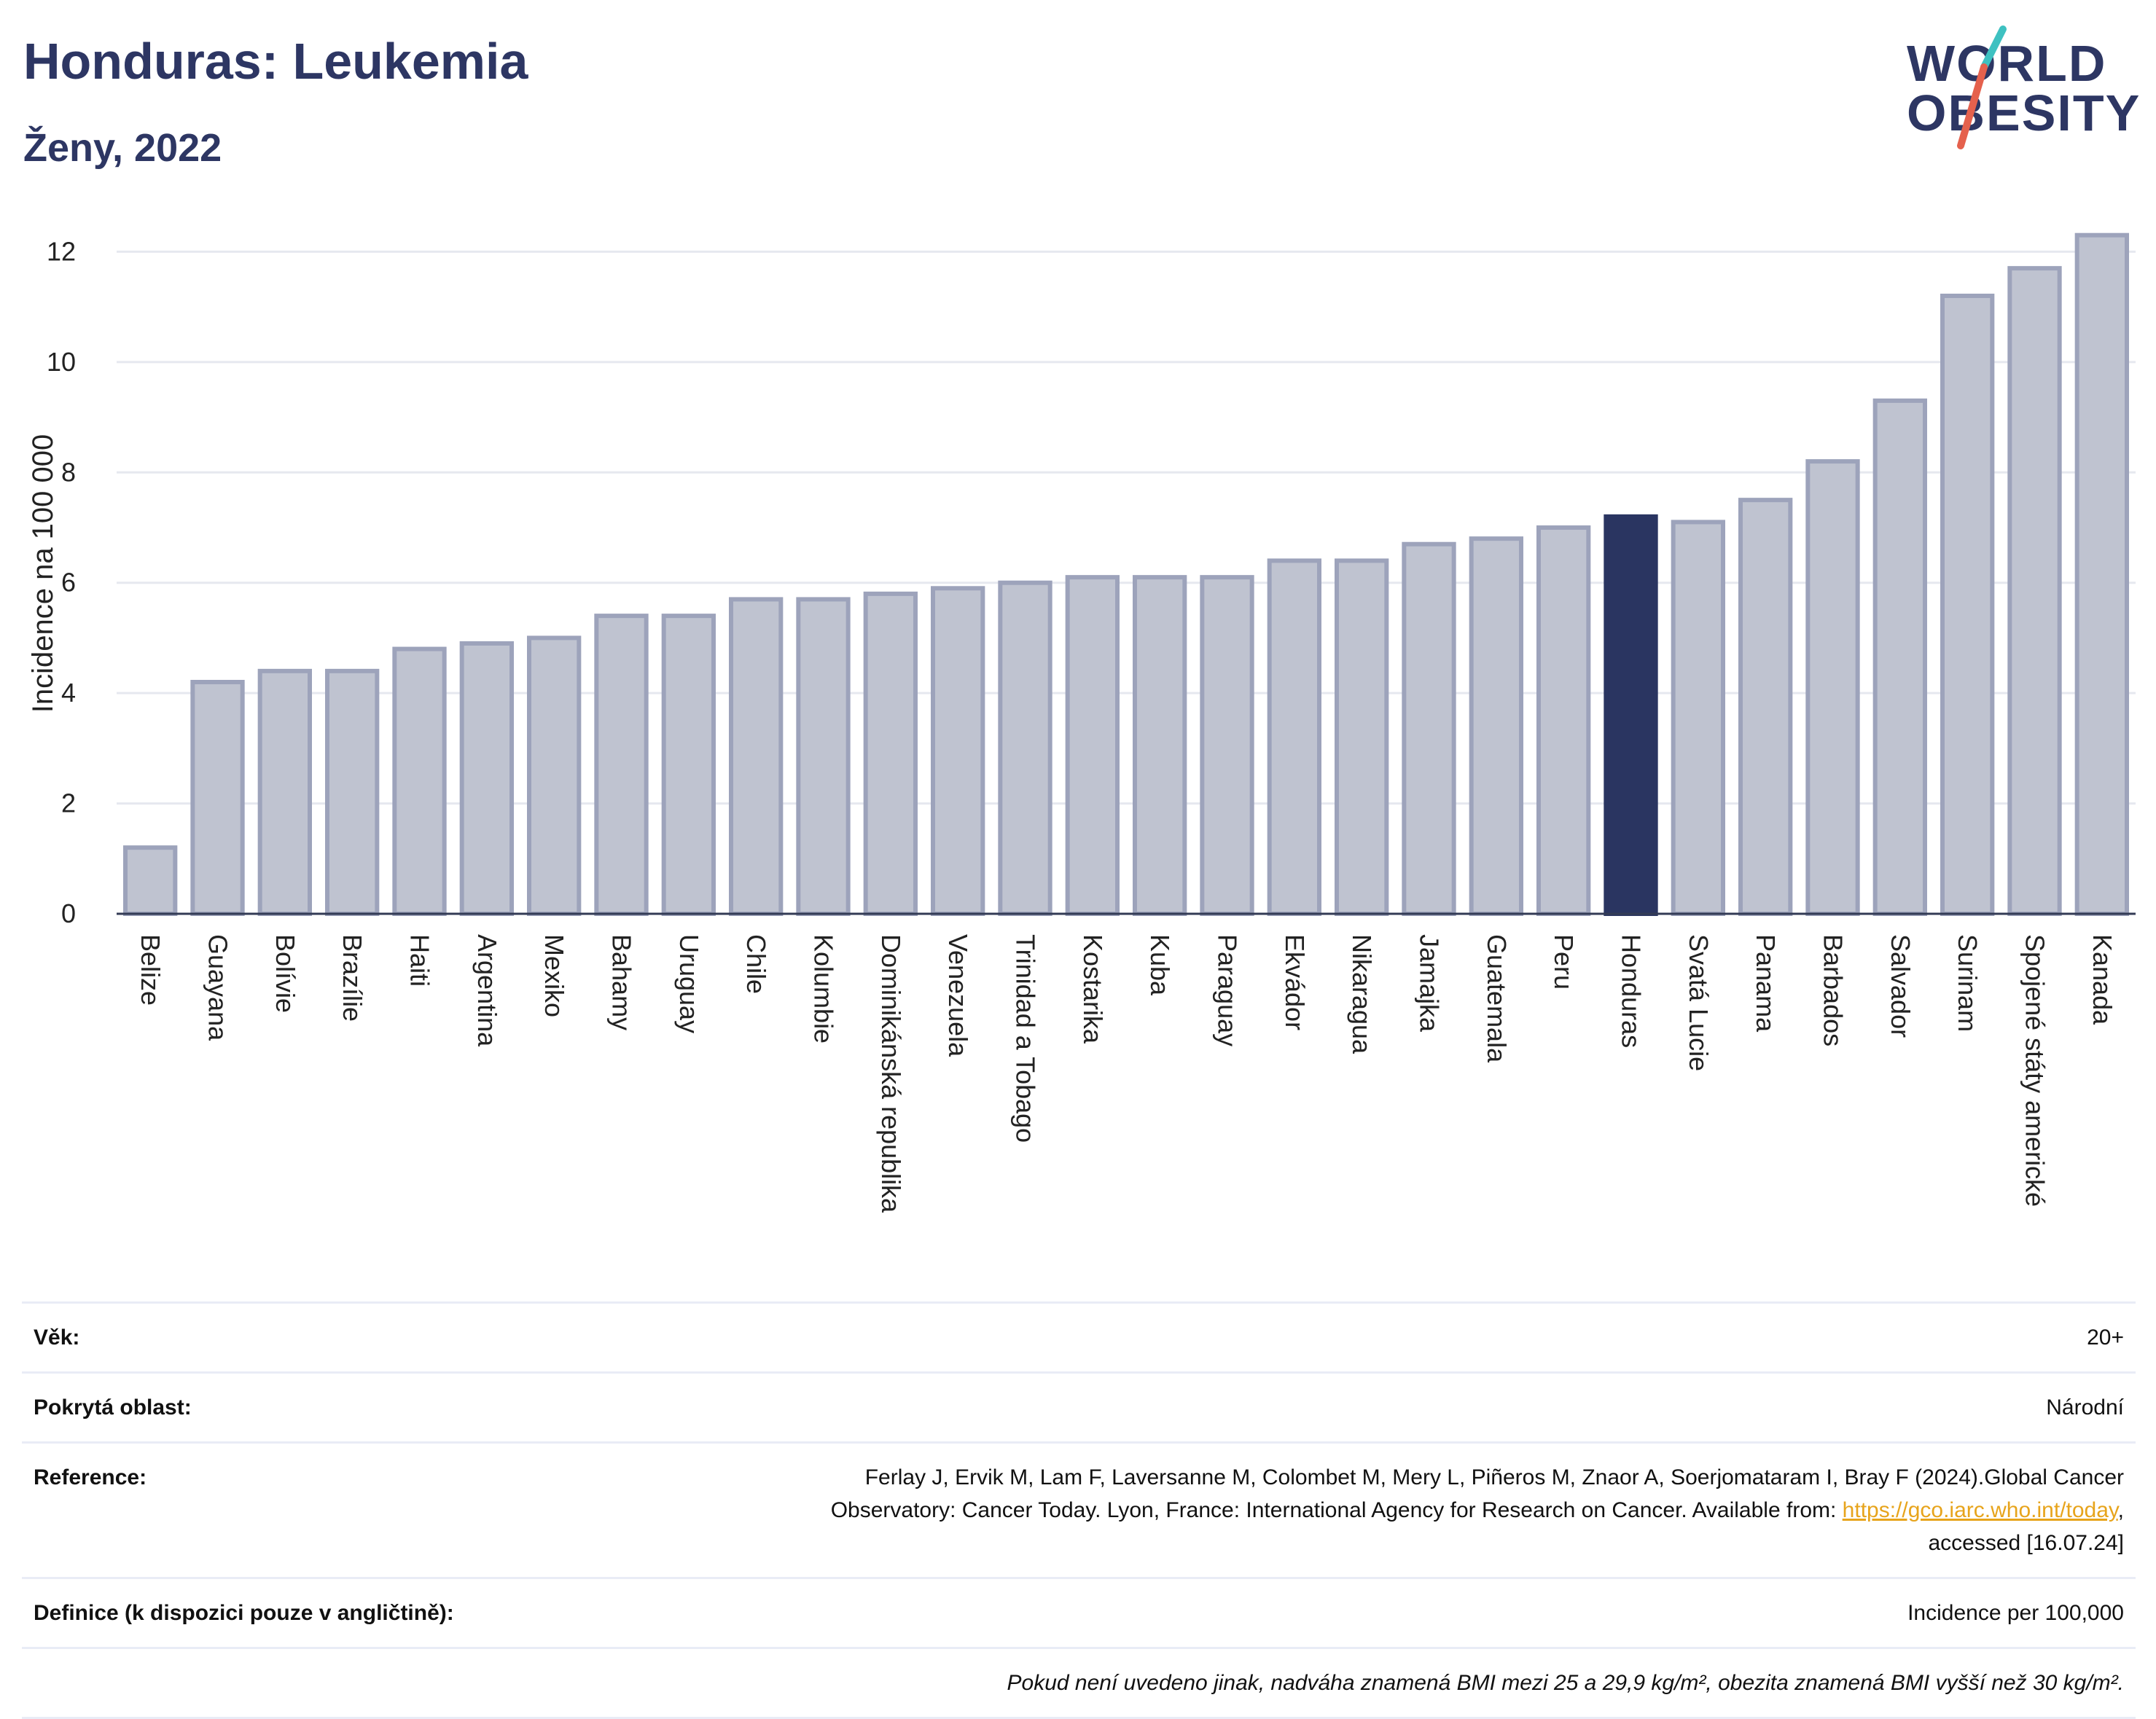 This screenshot has height=1719, width=2156. I want to click on y-tick-label: 10, so click(62, 362).